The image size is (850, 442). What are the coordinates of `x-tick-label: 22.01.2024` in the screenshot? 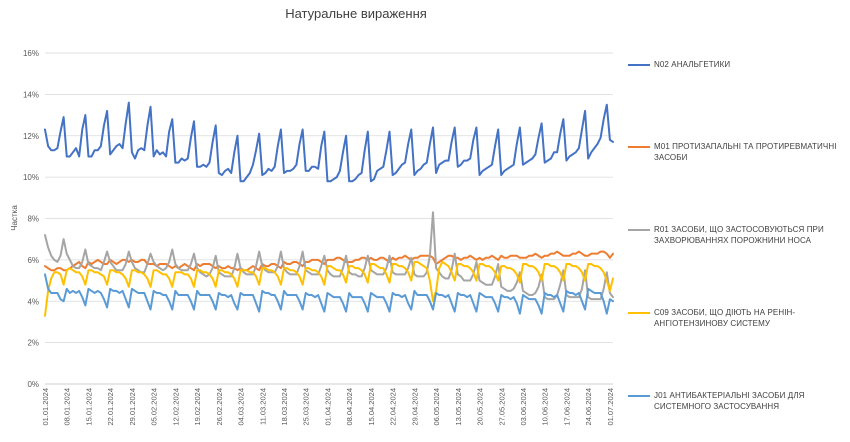 It's located at (110, 407).